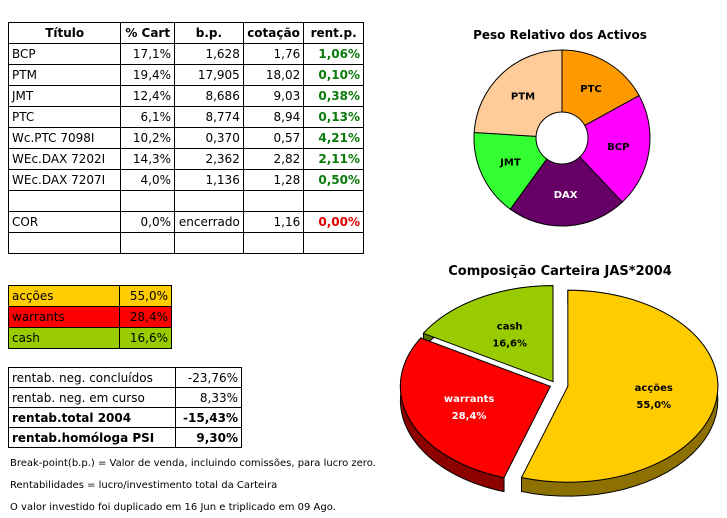 The image size is (727, 518). What do you see at coordinates (333, 33) in the screenshot?
I see `header-rent: rent.p.` at bounding box center [333, 33].